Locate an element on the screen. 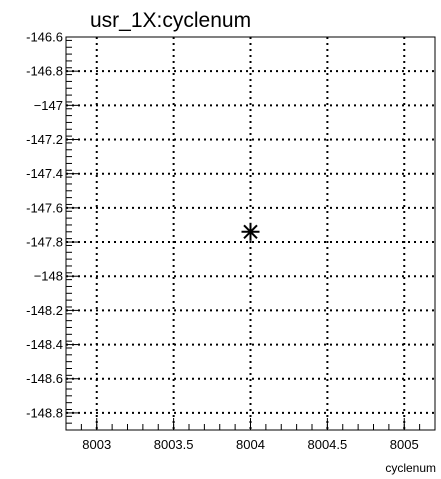 The width and height of the screenshot is (441, 479). chart-title: usr_1X:cyclenum is located at coordinates (170, 20).